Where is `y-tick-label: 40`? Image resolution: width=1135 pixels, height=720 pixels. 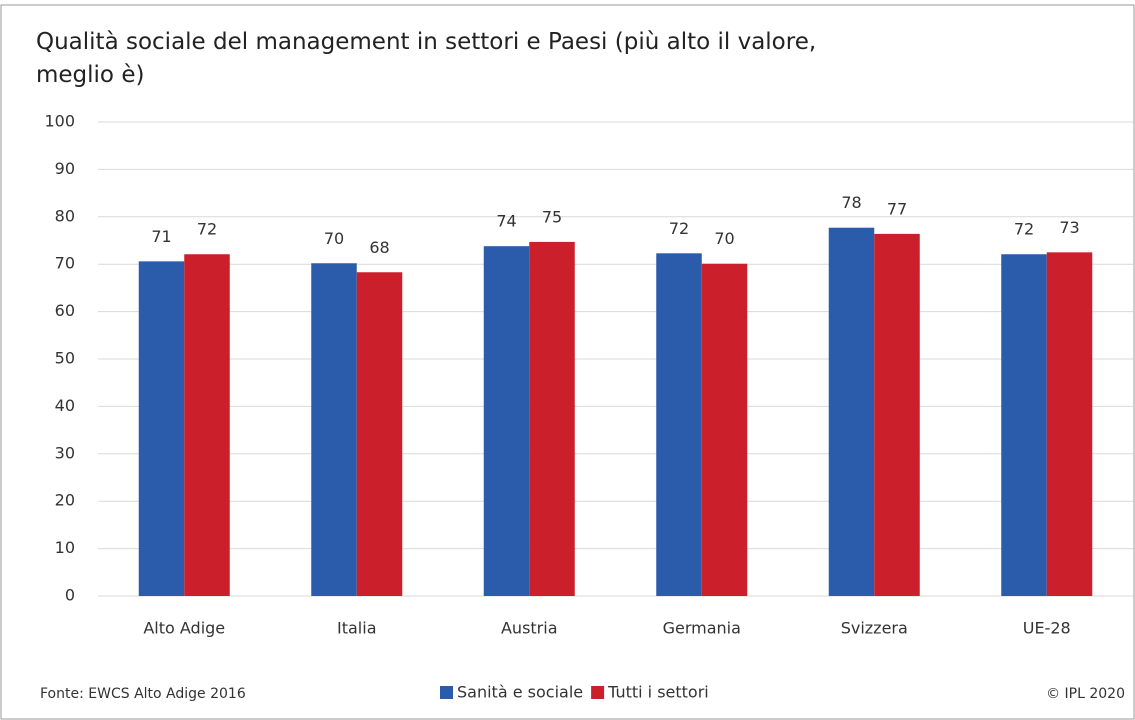 y-tick-label: 40 is located at coordinates (65, 405).